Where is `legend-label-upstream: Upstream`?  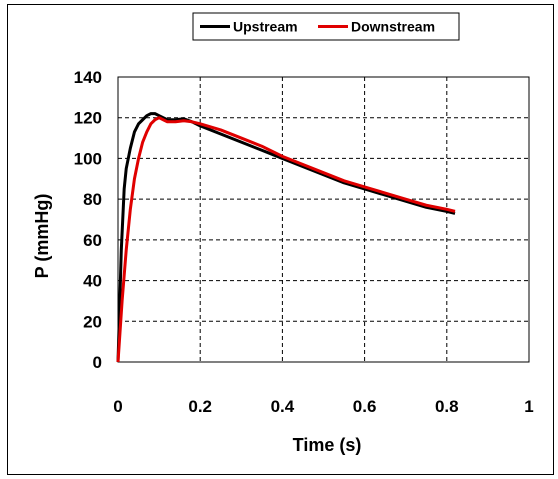
legend-label-upstream: Upstream is located at coordinates (265, 27).